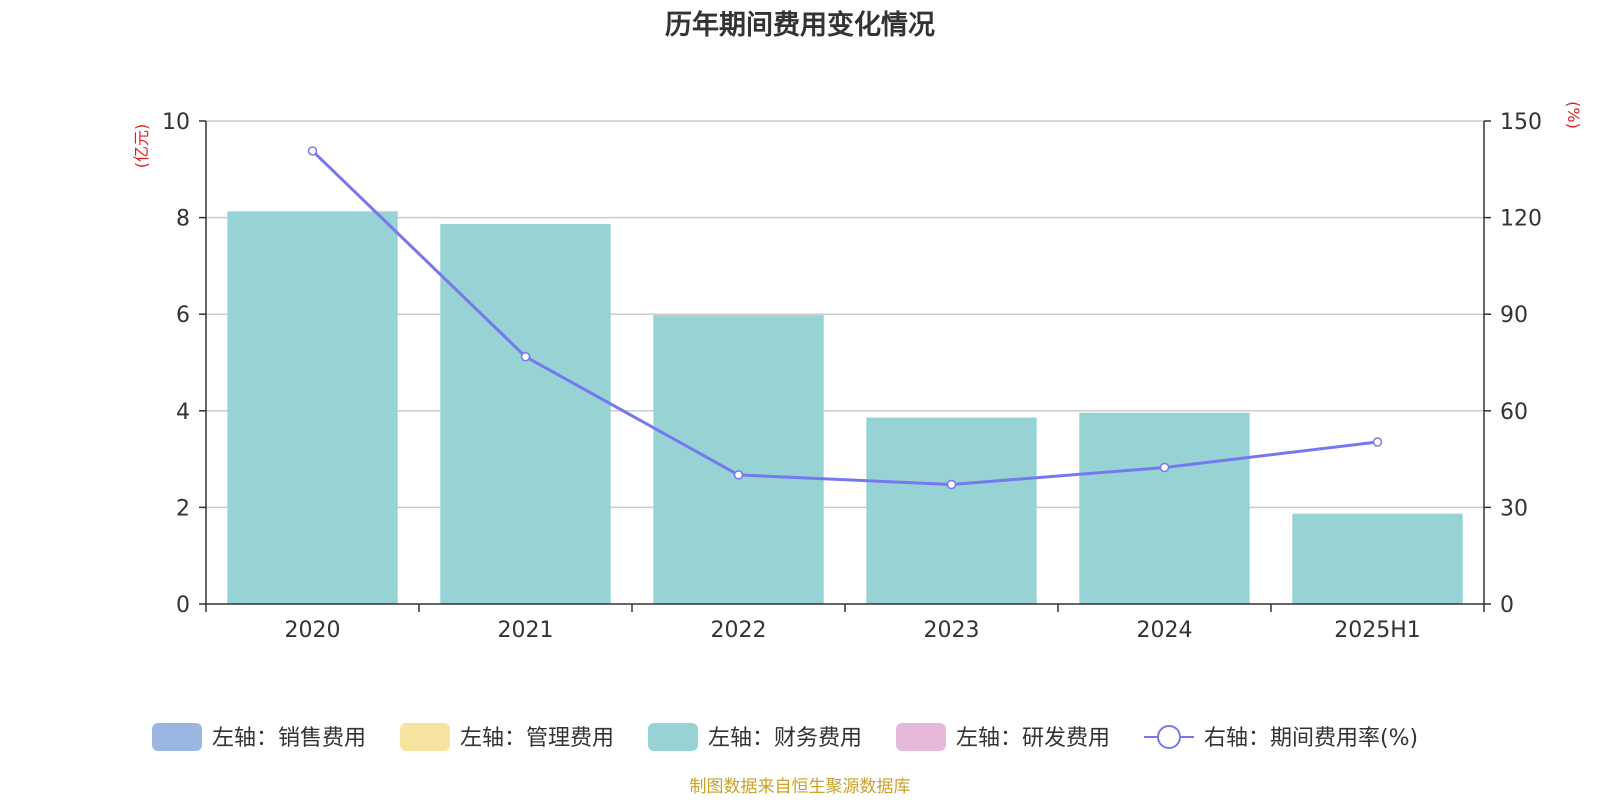 The image size is (1600, 800). I want to click on x-axis-tick-label: 2020, so click(313, 630).